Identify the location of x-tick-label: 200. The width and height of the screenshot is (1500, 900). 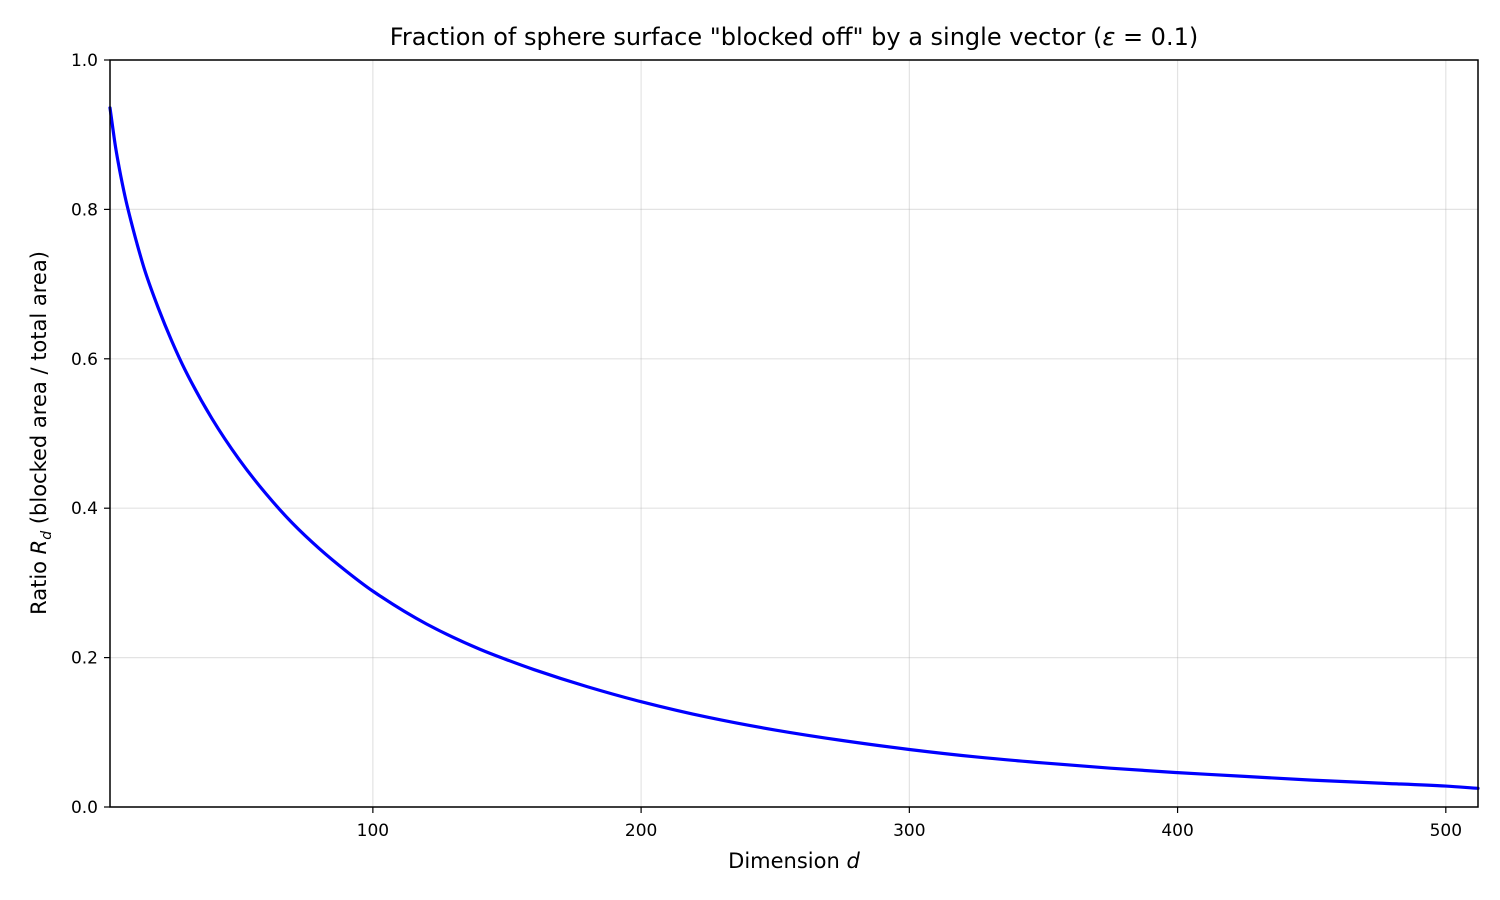
(641, 831).